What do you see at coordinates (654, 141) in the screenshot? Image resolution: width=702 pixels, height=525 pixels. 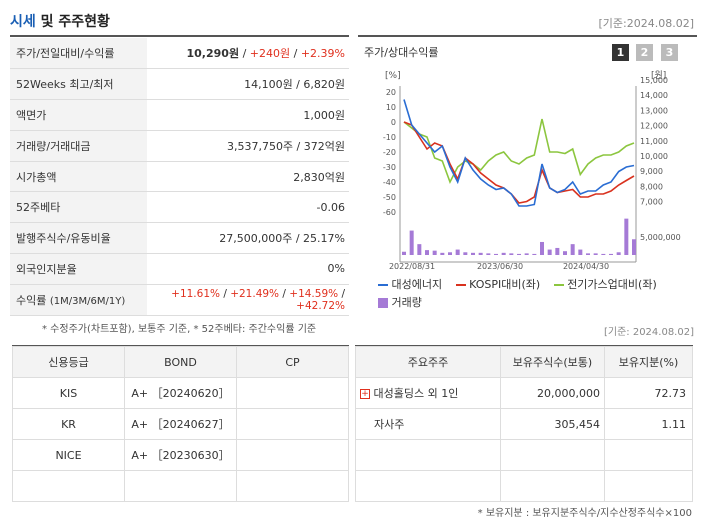 I see `right-tick-label: 11,000` at bounding box center [654, 141].